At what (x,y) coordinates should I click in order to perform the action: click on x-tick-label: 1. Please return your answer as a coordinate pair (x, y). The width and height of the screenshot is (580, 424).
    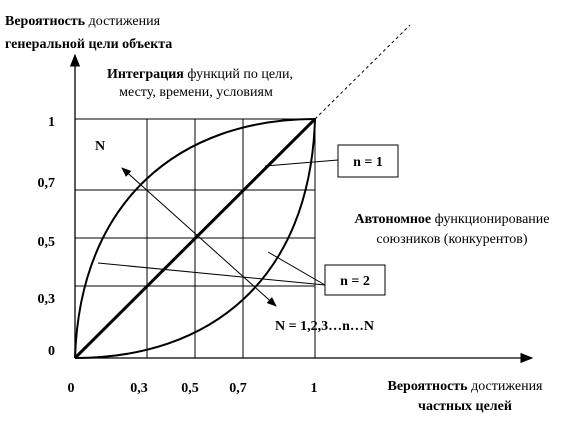
    Looking at the image, I should click on (314, 388).